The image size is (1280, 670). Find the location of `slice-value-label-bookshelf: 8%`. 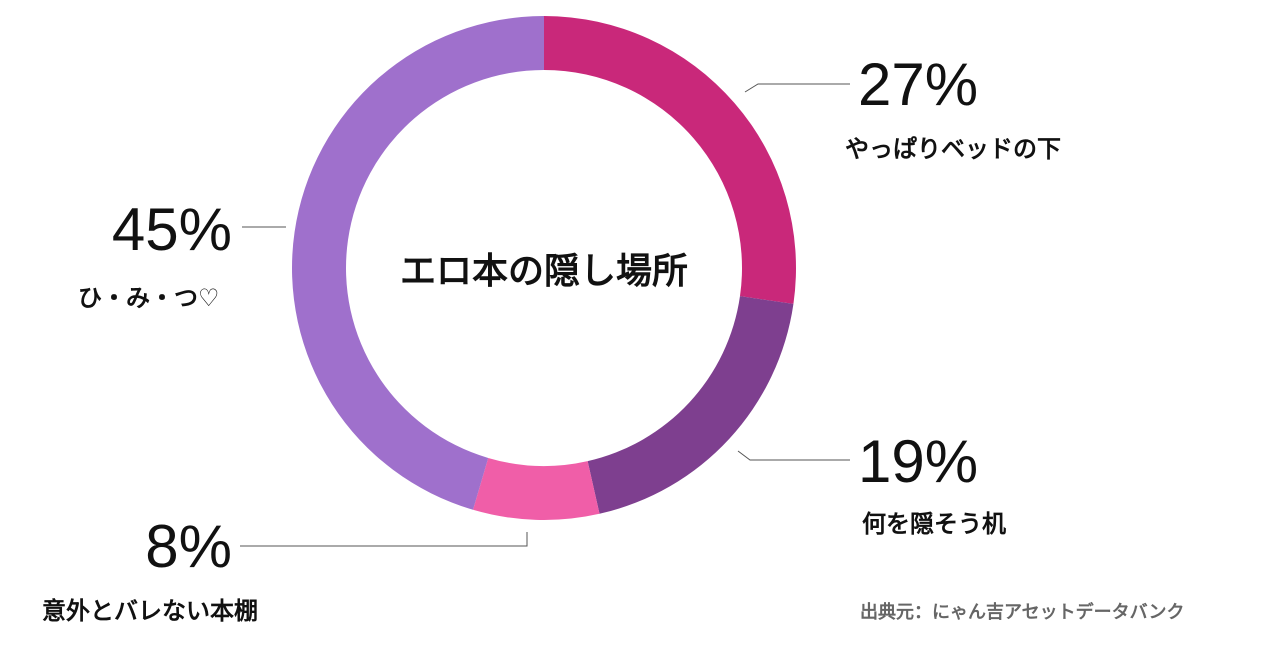

slice-value-label-bookshelf: 8% is located at coordinates (188, 546).